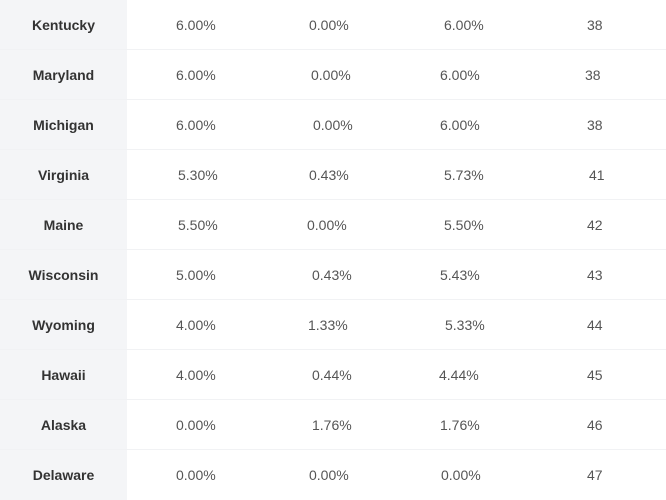 The height and width of the screenshot is (500, 666). What do you see at coordinates (328, 324) in the screenshot?
I see `local-rate: 1.33%` at bounding box center [328, 324].